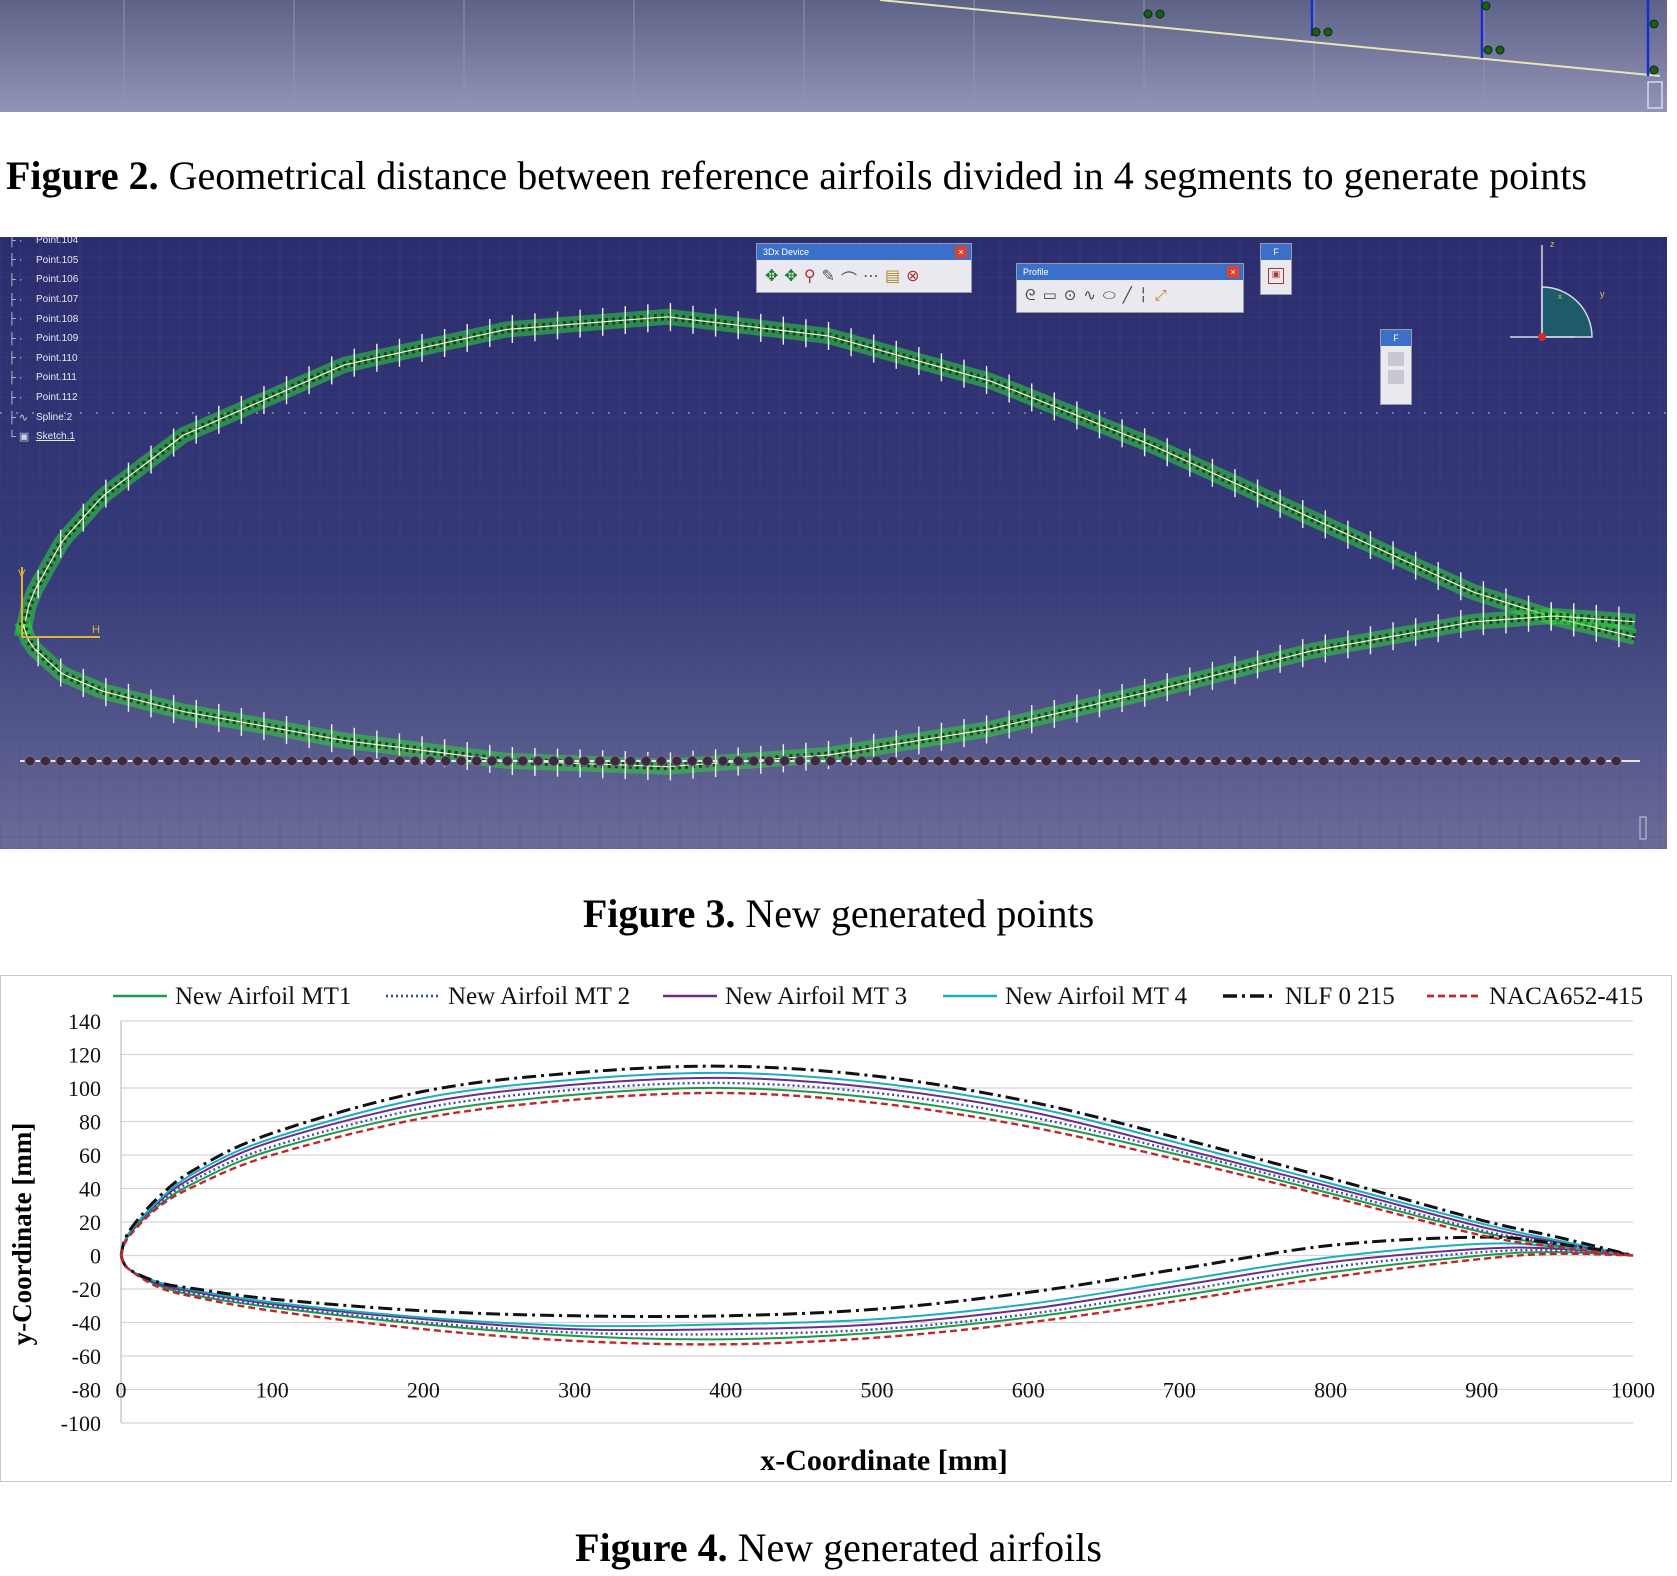 The image size is (1677, 1576). I want to click on small-toolbar-2: F, so click(1396, 367).